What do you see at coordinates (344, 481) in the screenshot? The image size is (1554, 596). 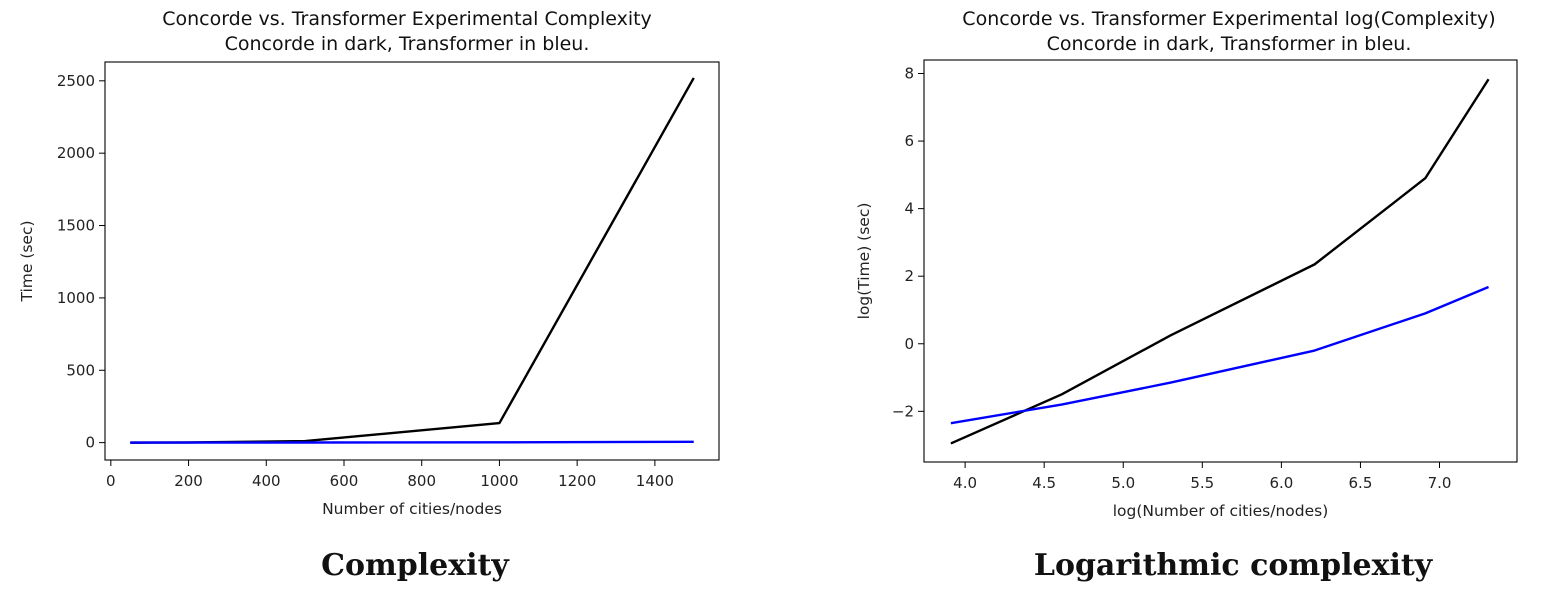 I see `x-tick-label: 600` at bounding box center [344, 481].